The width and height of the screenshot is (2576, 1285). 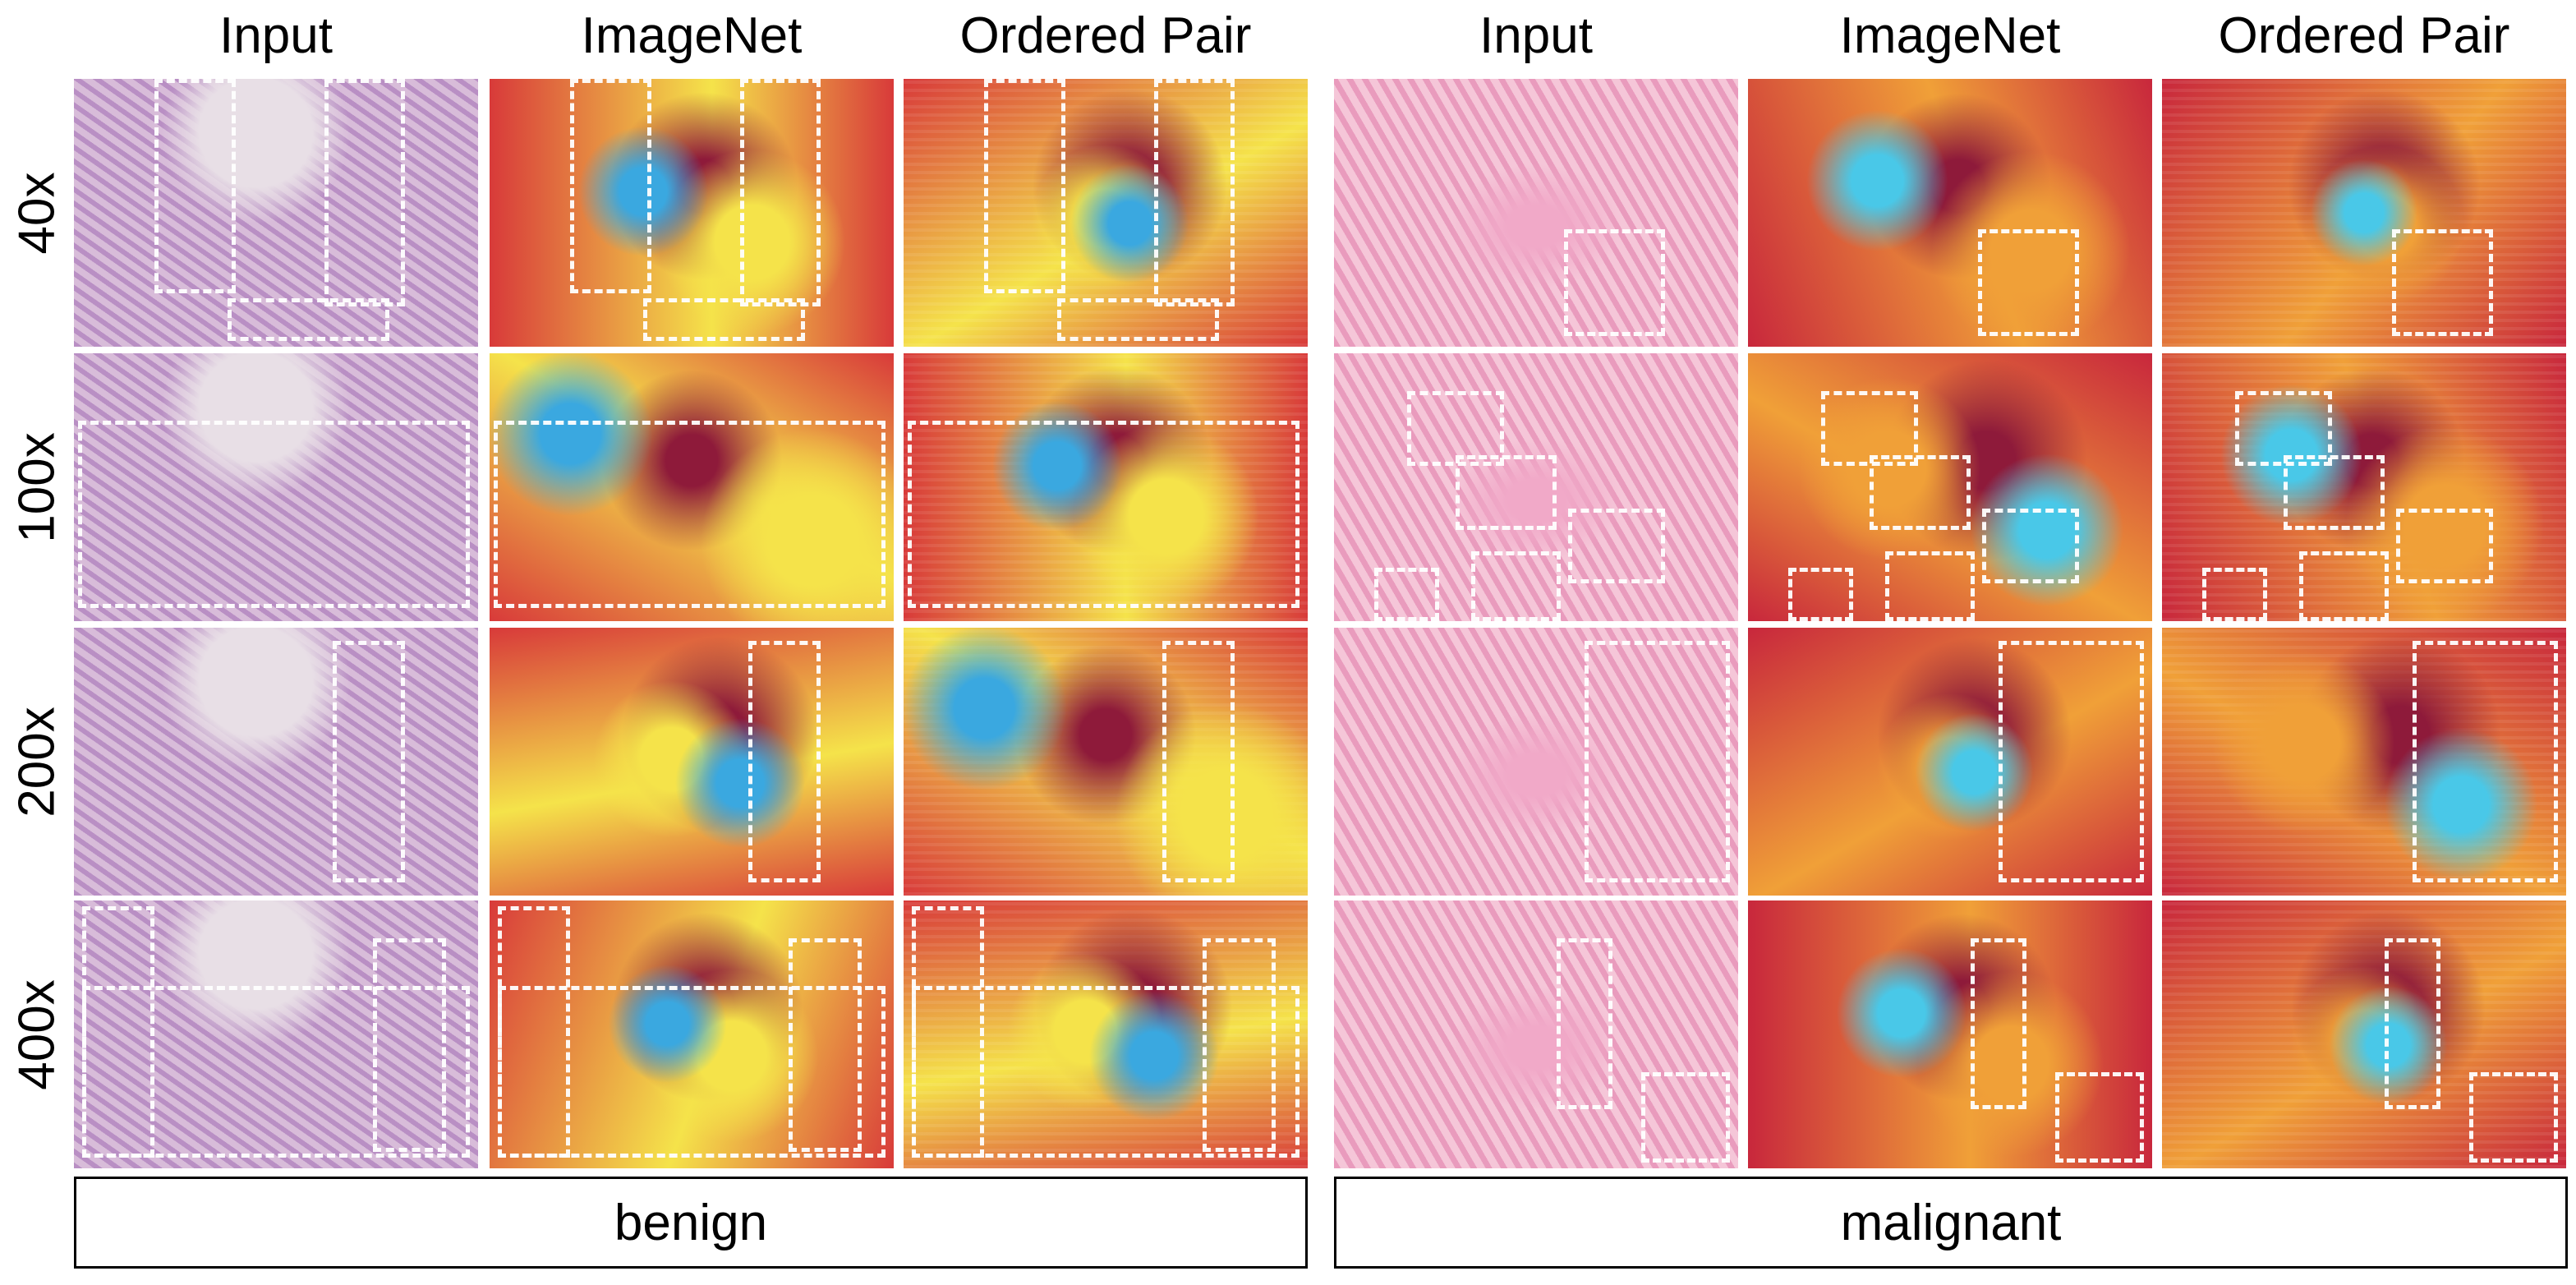 I want to click on row-label-text: 40x, so click(x=37, y=213).